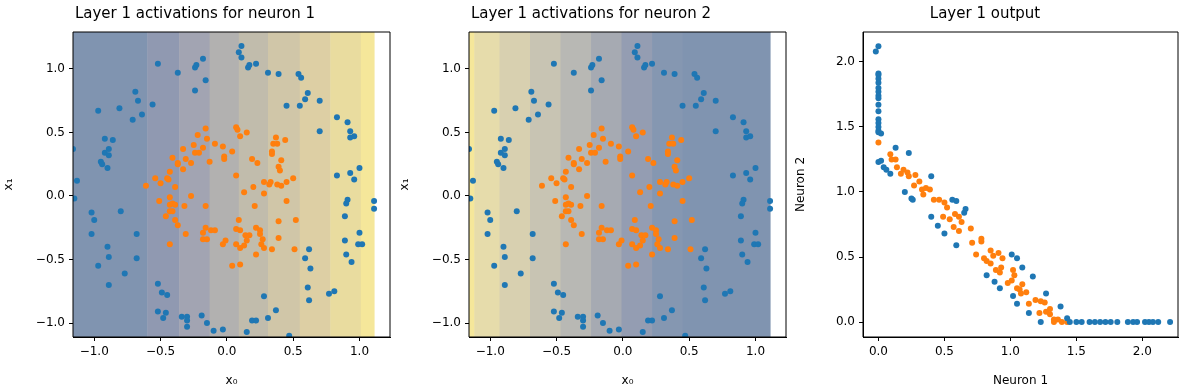 The height and width of the screenshot is (390, 1189). What do you see at coordinates (800, 184) in the screenshot?
I see `y-axis-title: Neuron 2` at bounding box center [800, 184].